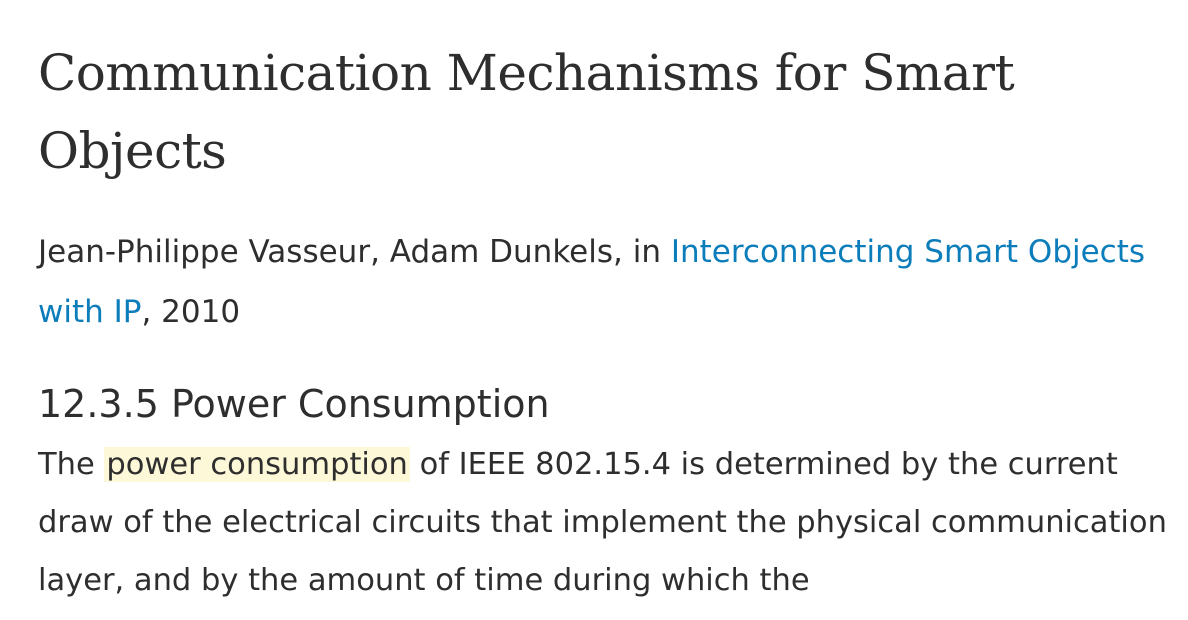 This screenshot has width=1188, height=620. I want to click on search-highlight: power consumption, so click(257, 464).